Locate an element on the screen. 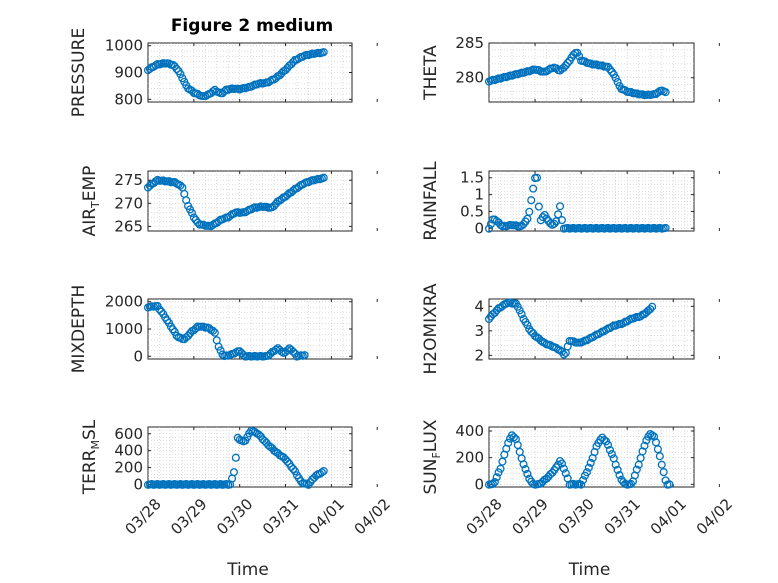 The width and height of the screenshot is (778, 583). y-tick-label: 900 is located at coordinates (128, 73).